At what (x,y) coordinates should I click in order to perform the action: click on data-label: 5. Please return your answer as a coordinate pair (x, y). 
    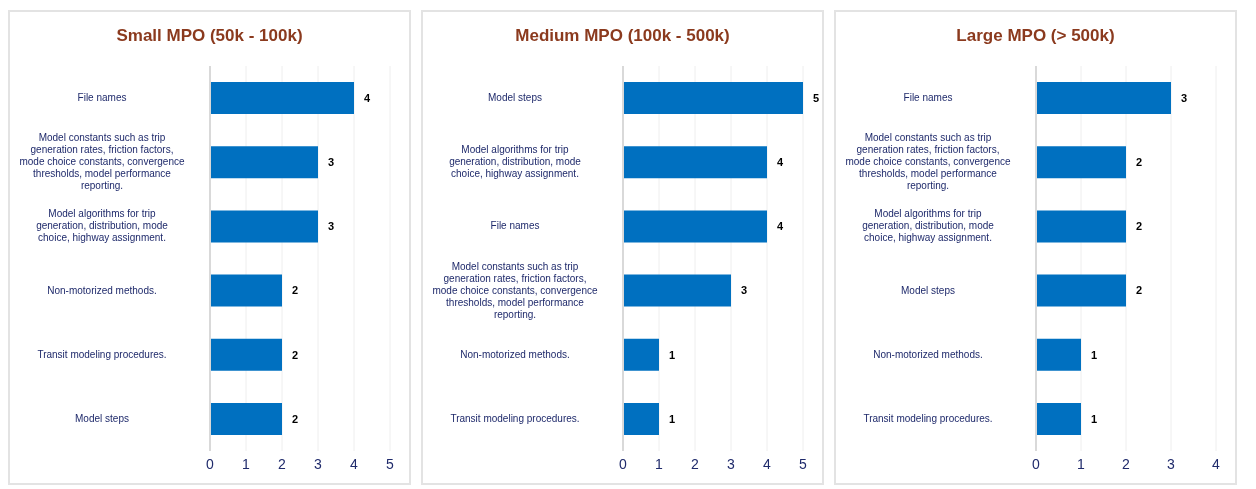
    Looking at the image, I should click on (816, 97).